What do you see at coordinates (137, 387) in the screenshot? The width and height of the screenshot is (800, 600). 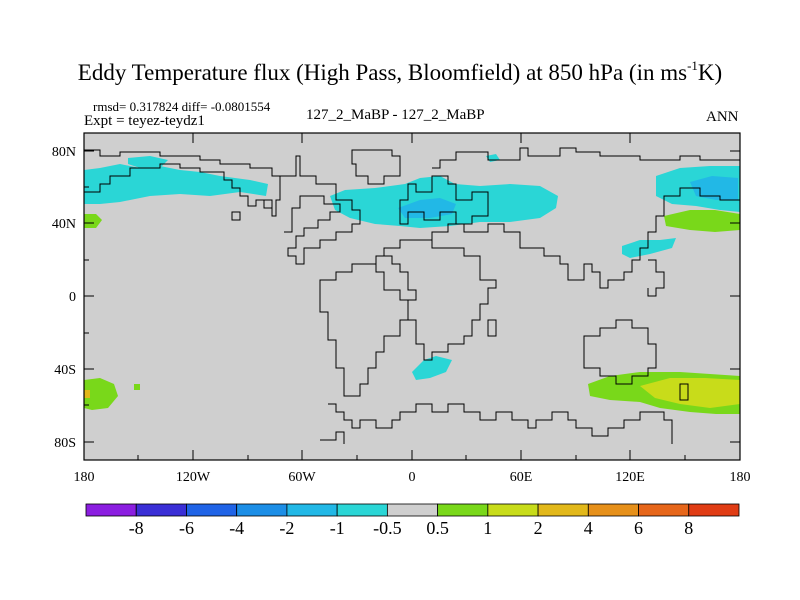 I see `green-region-south-spot` at bounding box center [137, 387].